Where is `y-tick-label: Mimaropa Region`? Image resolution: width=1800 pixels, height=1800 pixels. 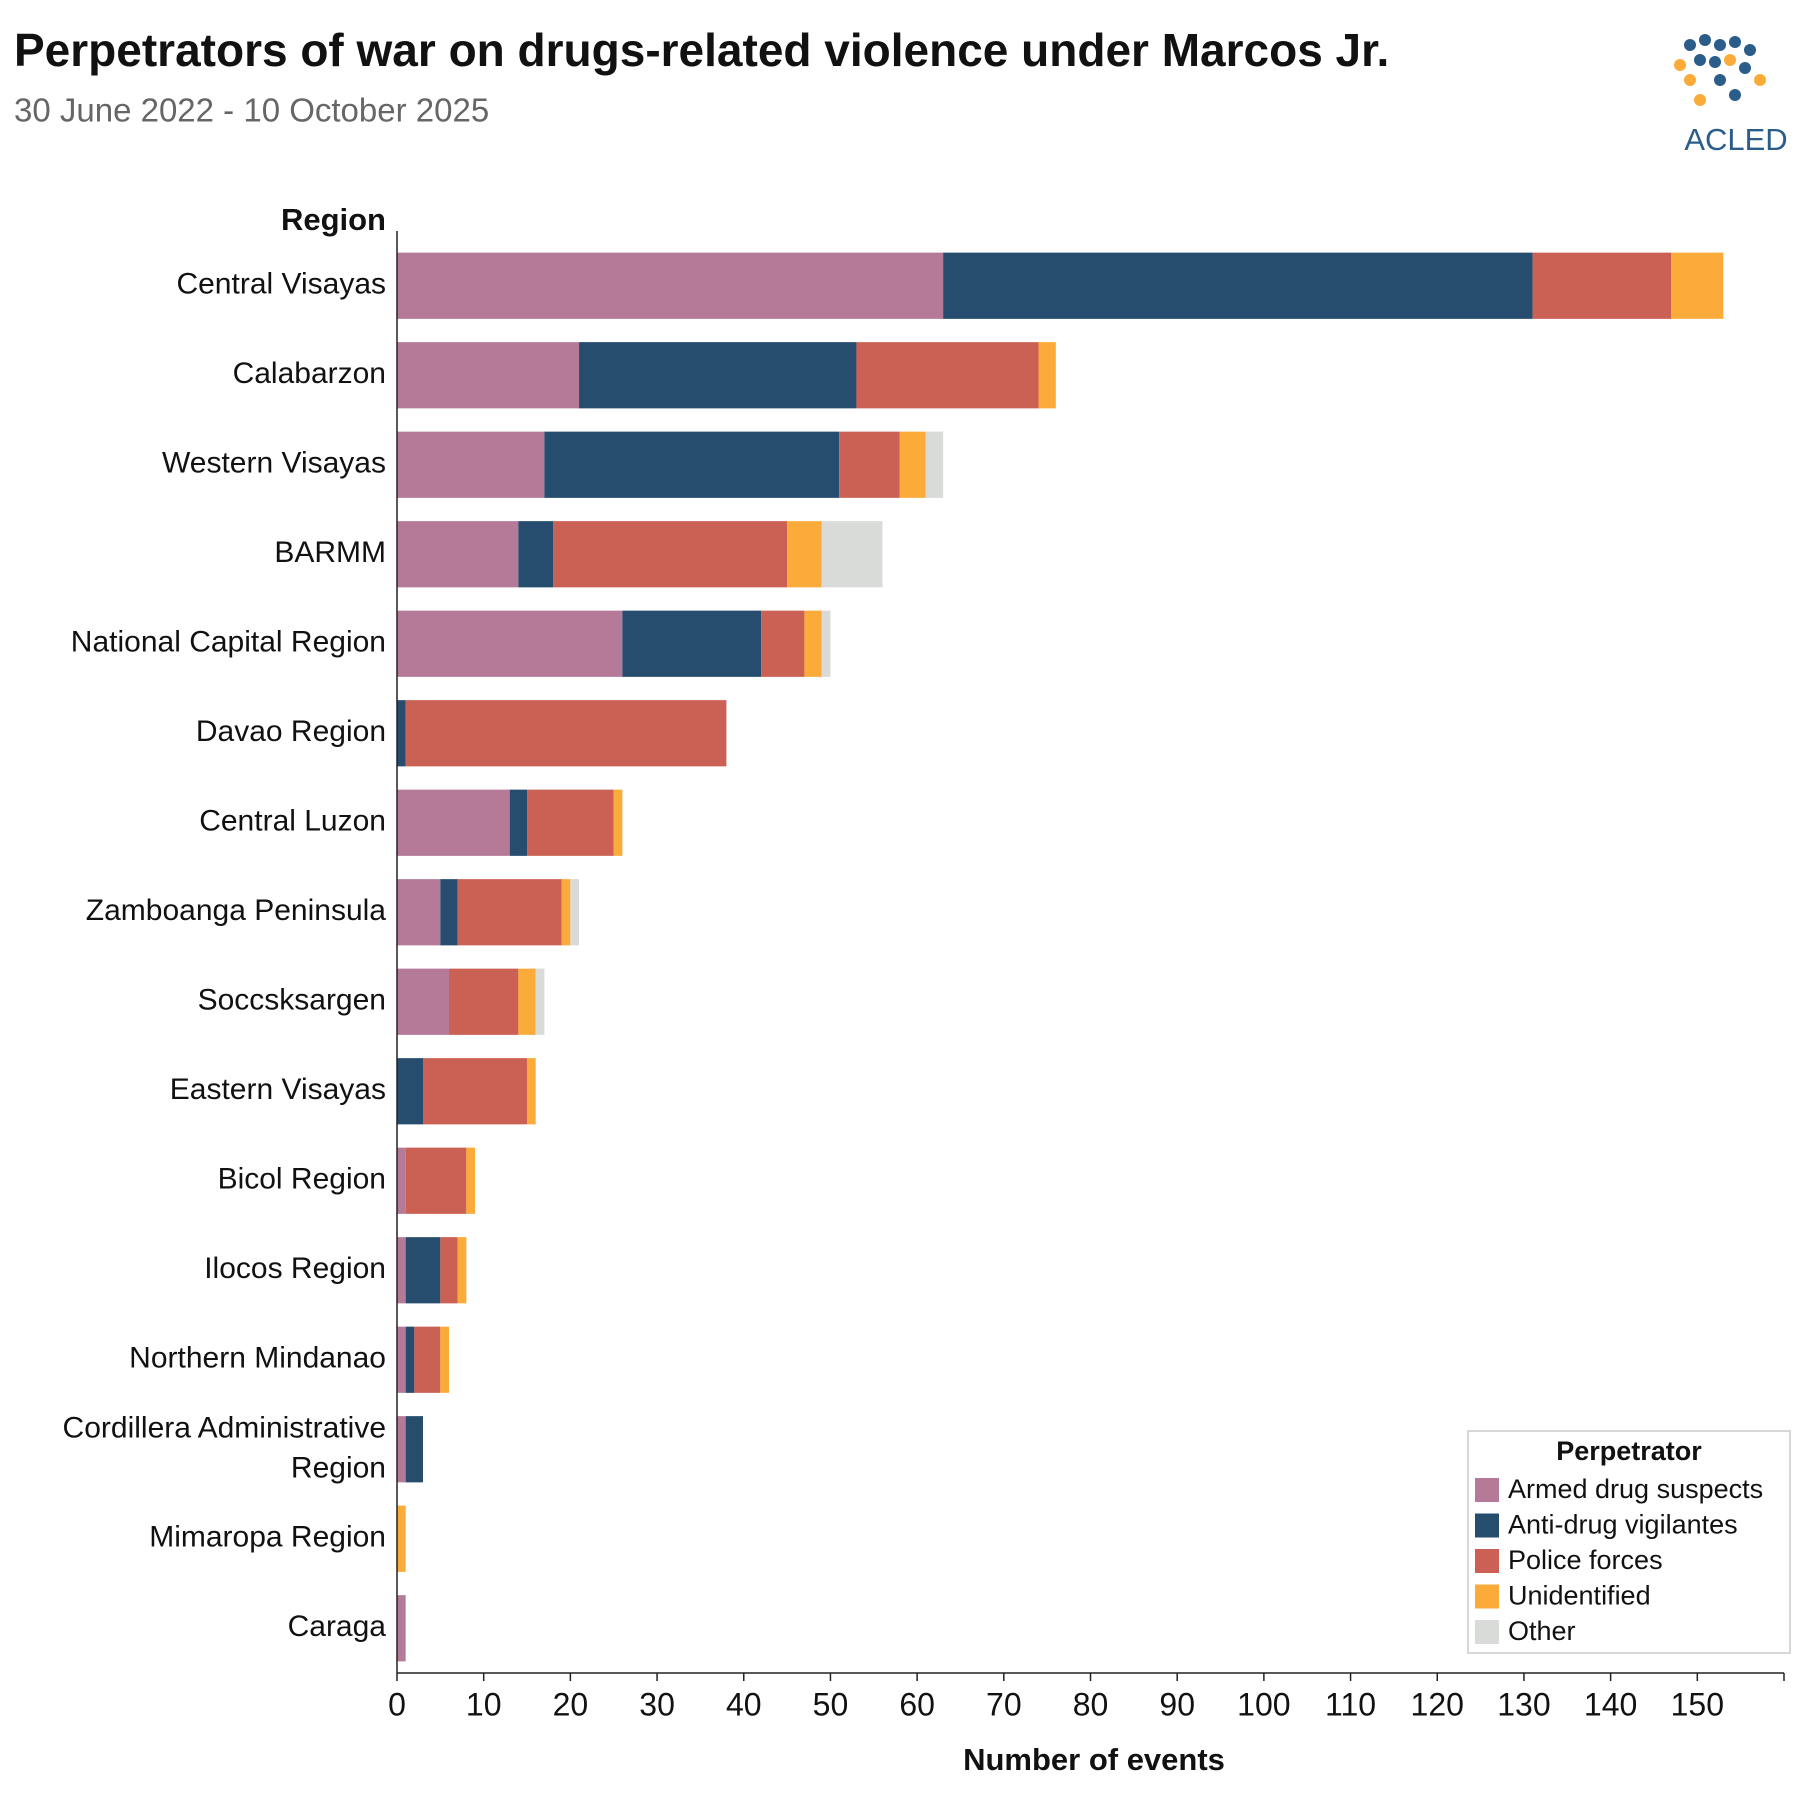 y-tick-label: Mimaropa Region is located at coordinates (267, 1537).